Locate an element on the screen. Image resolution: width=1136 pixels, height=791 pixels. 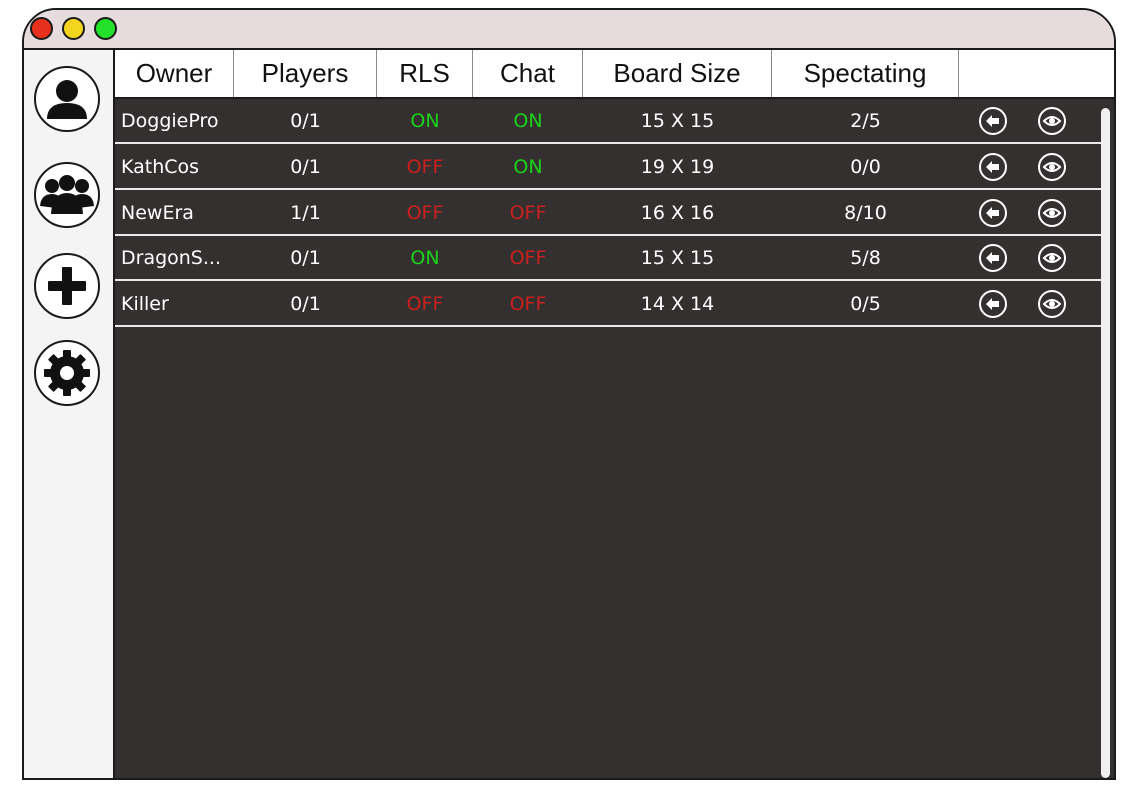
plus-icon is located at coordinates (67, 286).